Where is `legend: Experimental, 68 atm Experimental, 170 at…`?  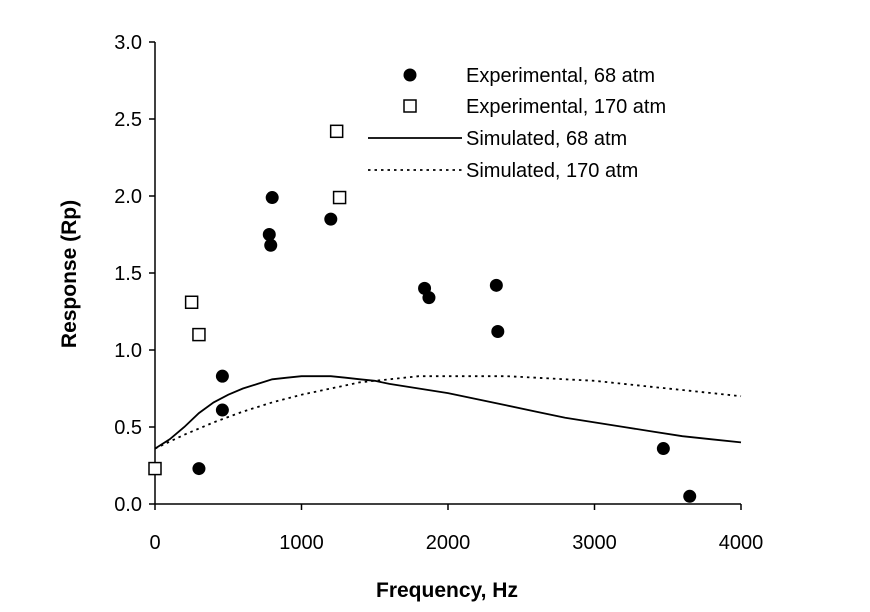
legend: Experimental, 68 atm Experimental, 170 at… is located at coordinates (517, 123).